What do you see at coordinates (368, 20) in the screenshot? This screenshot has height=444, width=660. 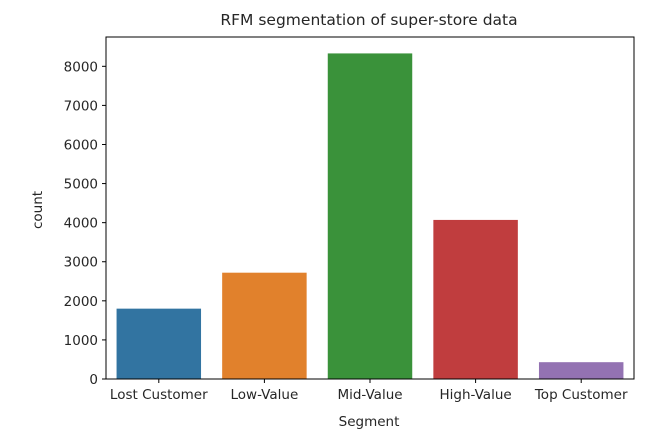 I see `chart-title: RFM segmentation of super-store data` at bounding box center [368, 20].